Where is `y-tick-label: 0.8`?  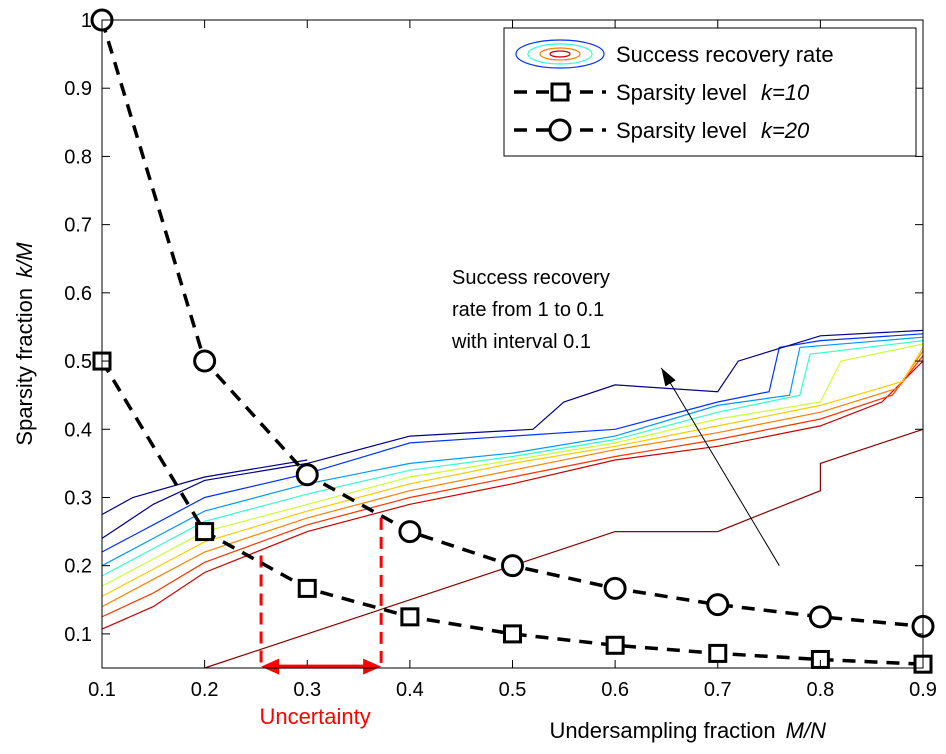 y-tick-label: 0.8 is located at coordinates (78, 157).